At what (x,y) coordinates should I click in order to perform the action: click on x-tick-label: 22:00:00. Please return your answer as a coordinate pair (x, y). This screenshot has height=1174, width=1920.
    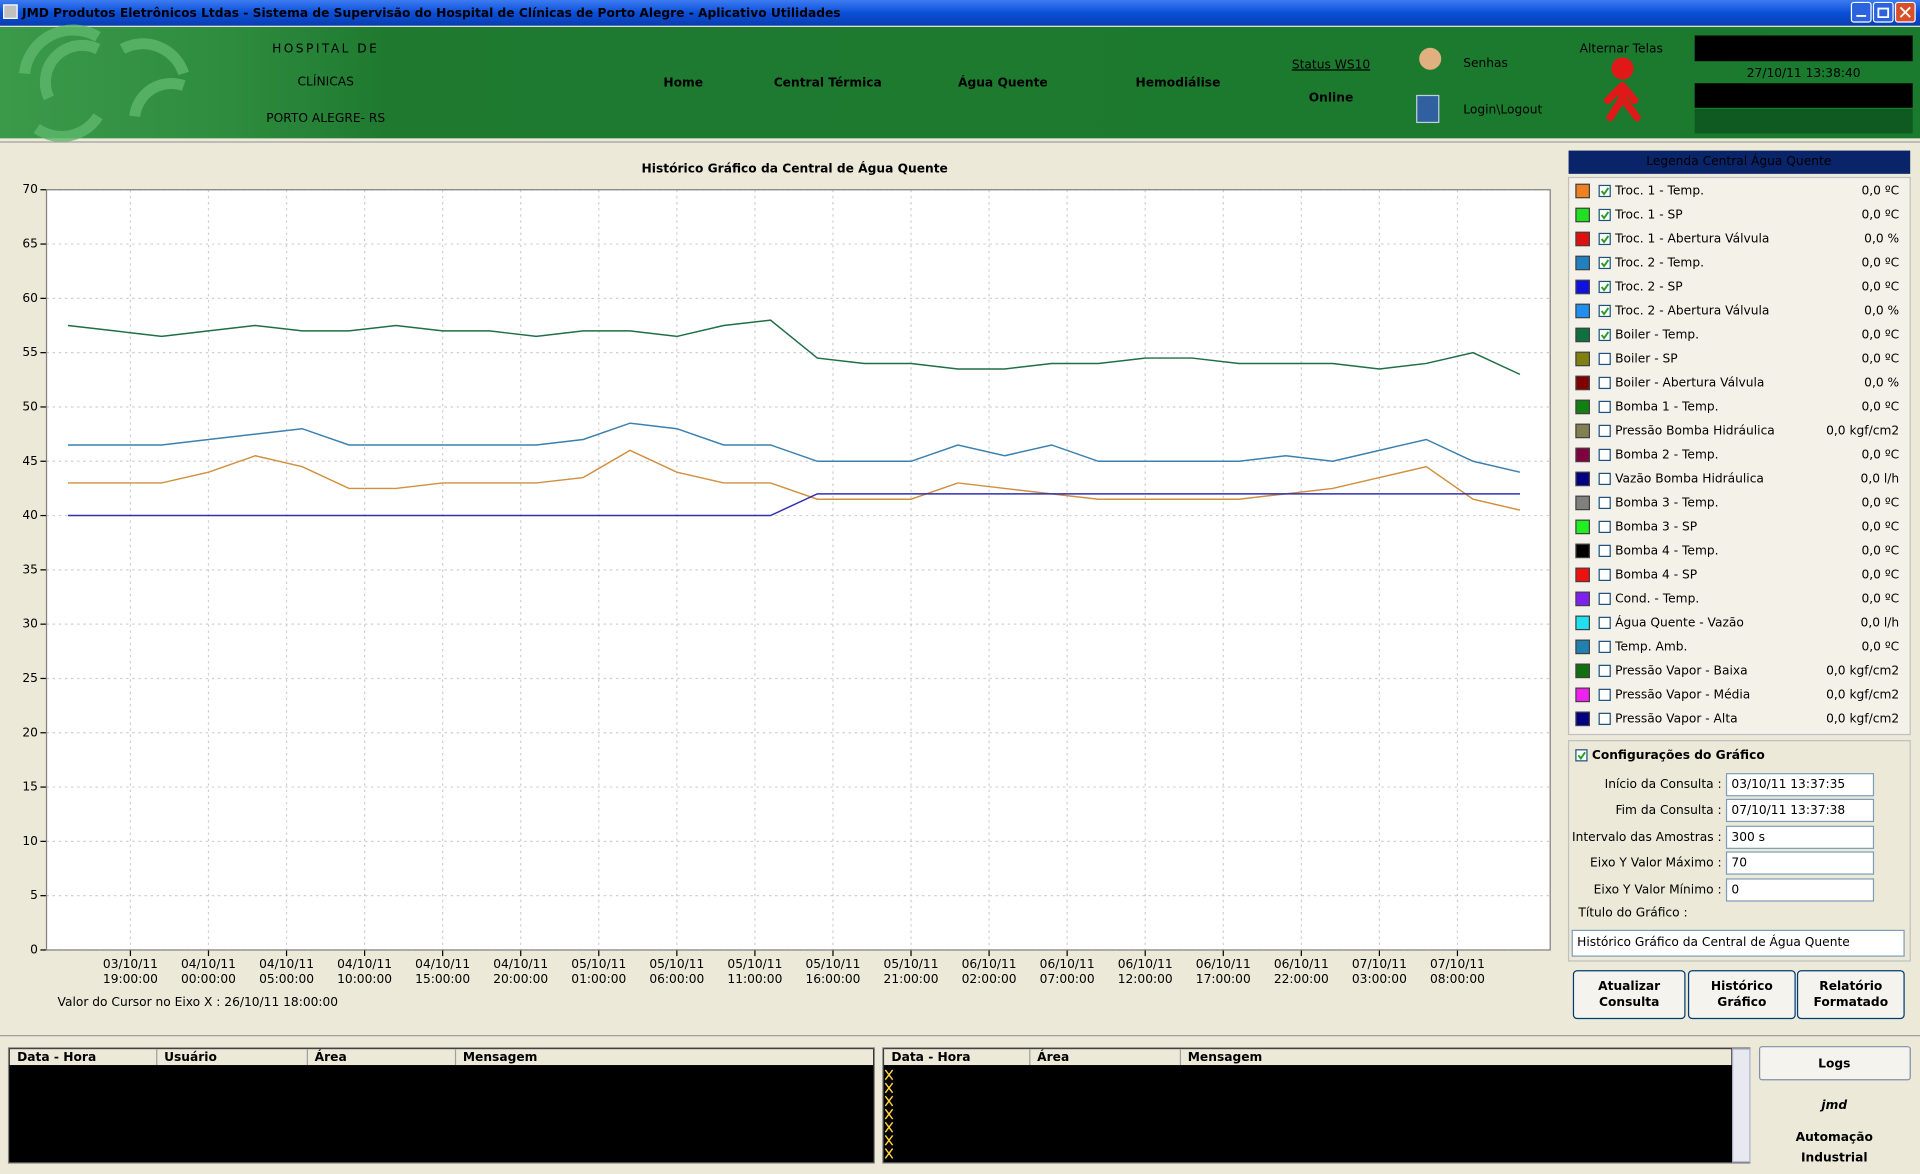
    Looking at the image, I should click on (1301, 979).